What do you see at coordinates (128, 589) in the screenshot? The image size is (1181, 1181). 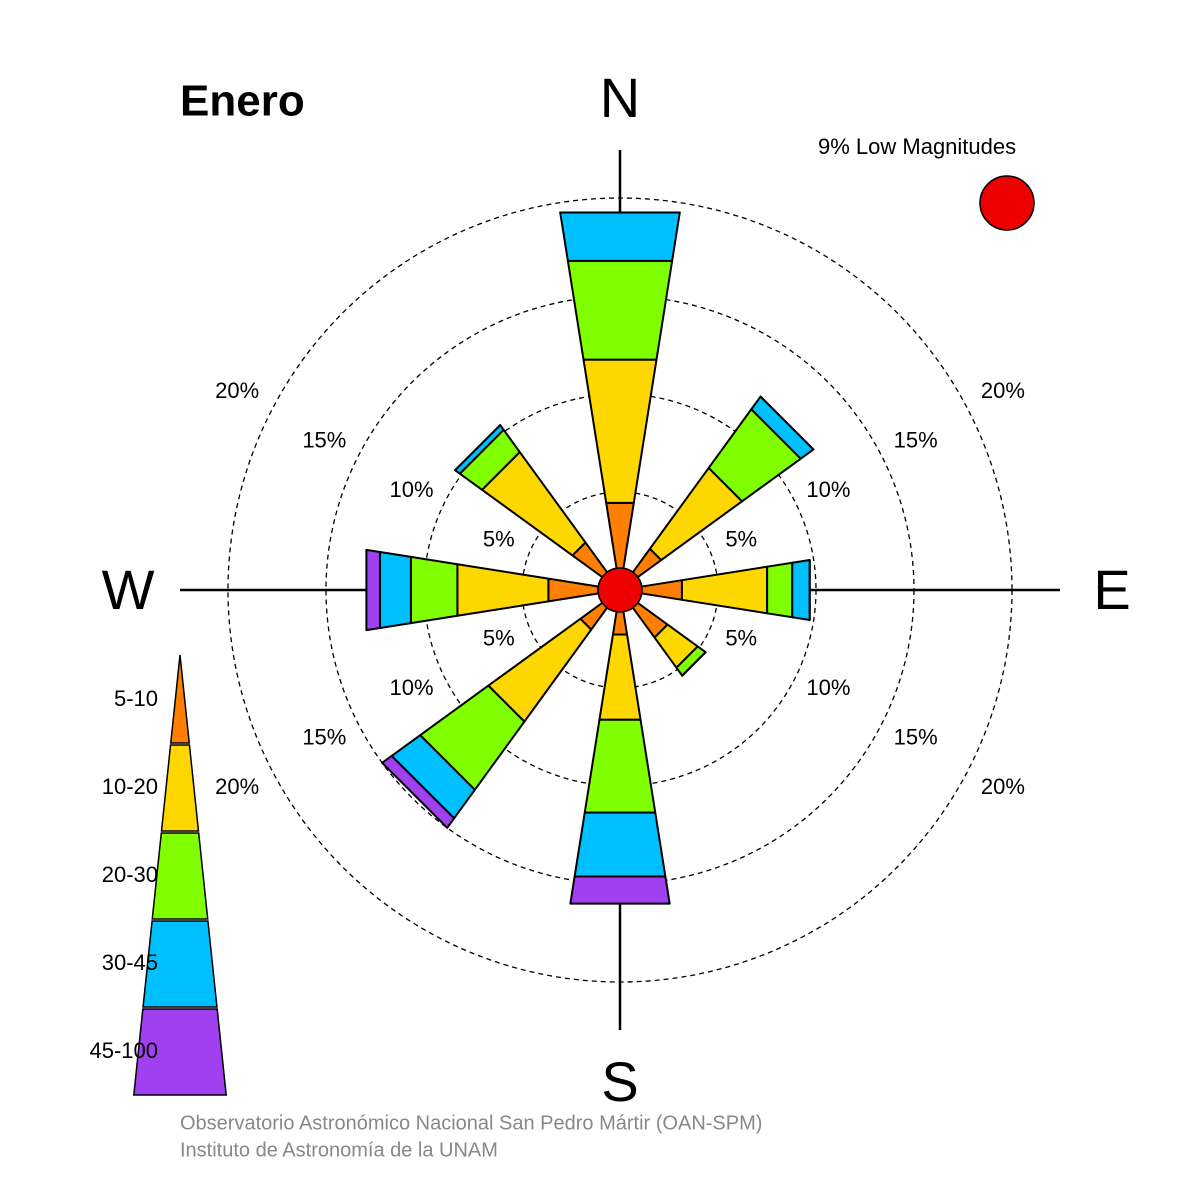 I see `direction-label: W` at bounding box center [128, 589].